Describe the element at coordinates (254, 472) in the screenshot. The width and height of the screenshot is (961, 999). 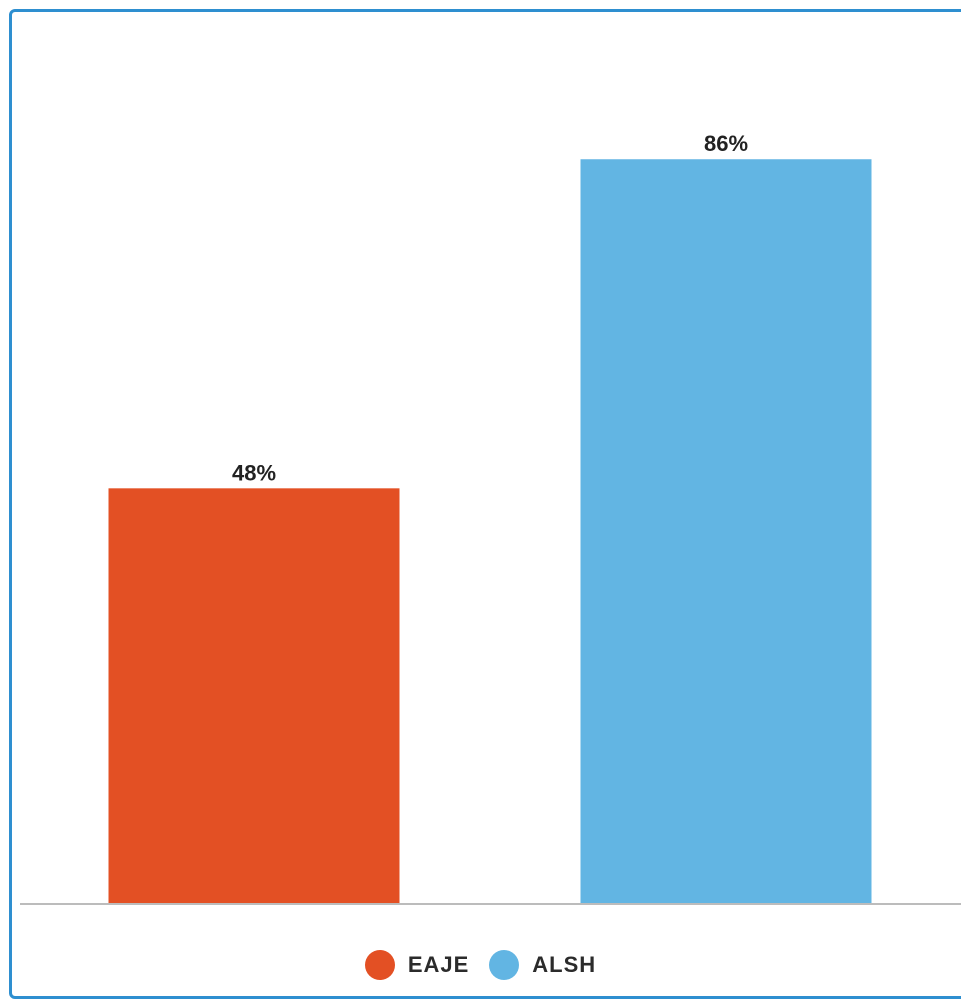
I see `data-label-eaje: 48%` at that location.